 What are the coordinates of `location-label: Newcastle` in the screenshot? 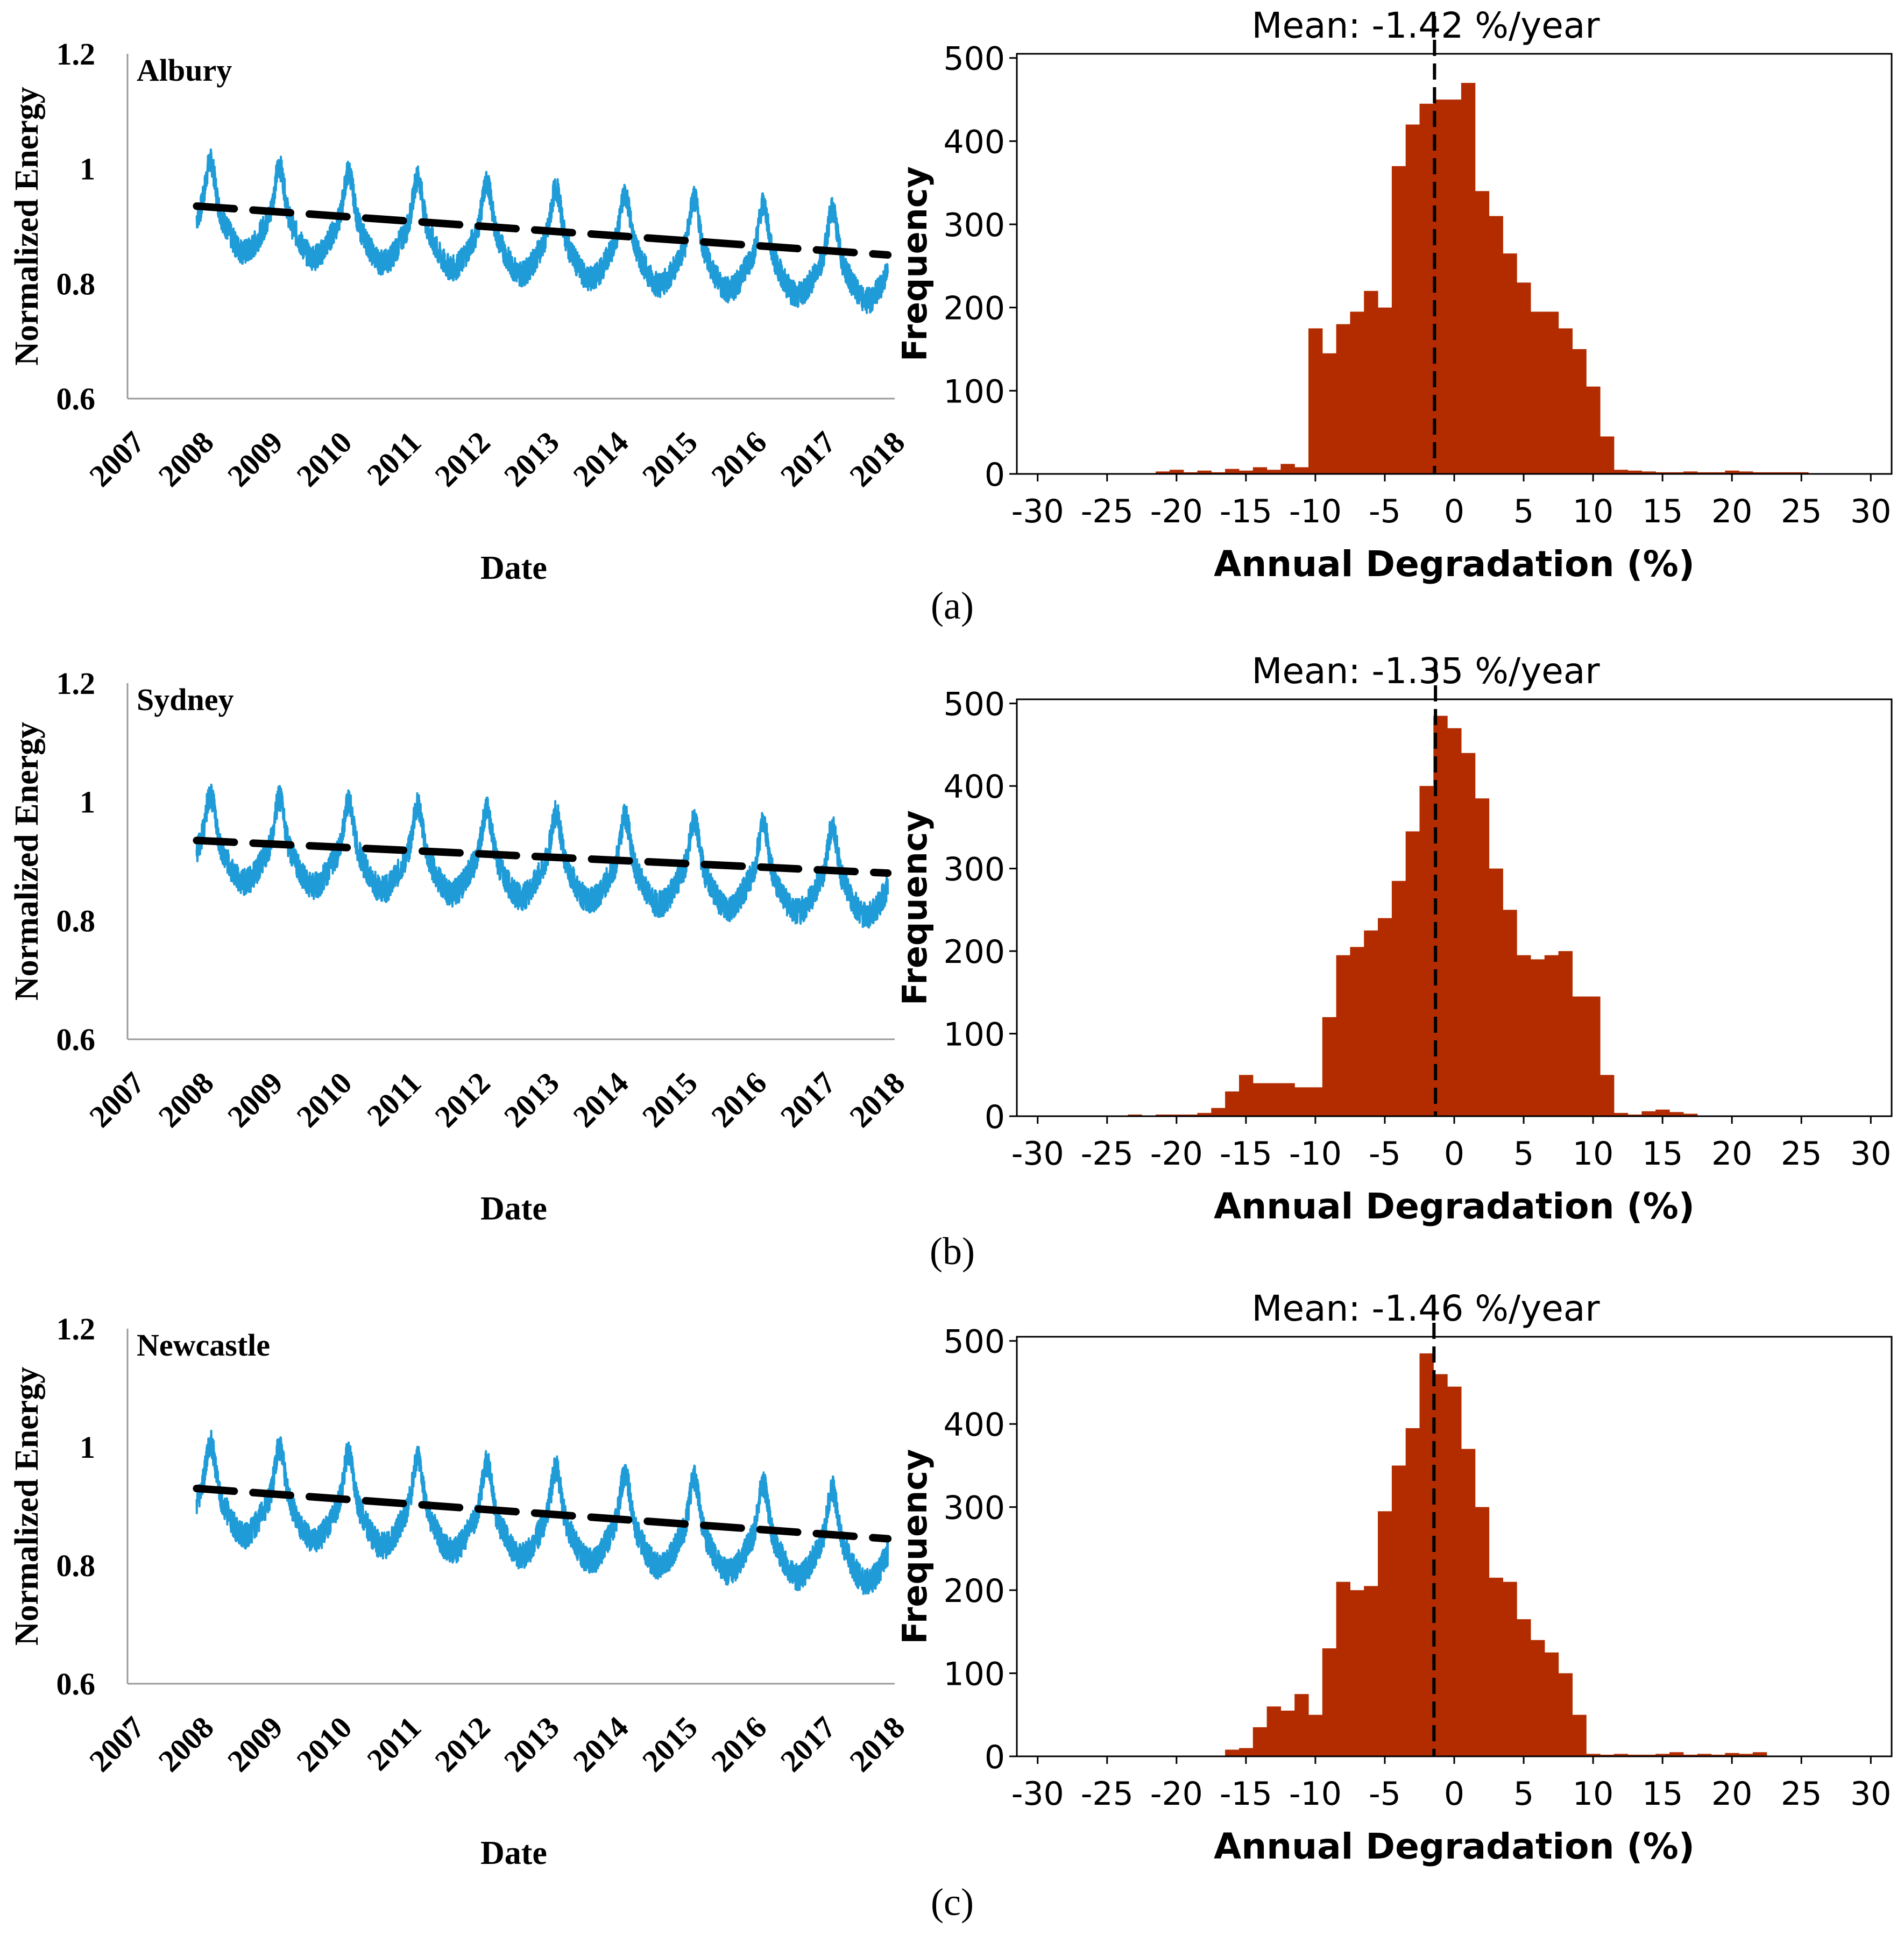 It's located at (203, 1345).